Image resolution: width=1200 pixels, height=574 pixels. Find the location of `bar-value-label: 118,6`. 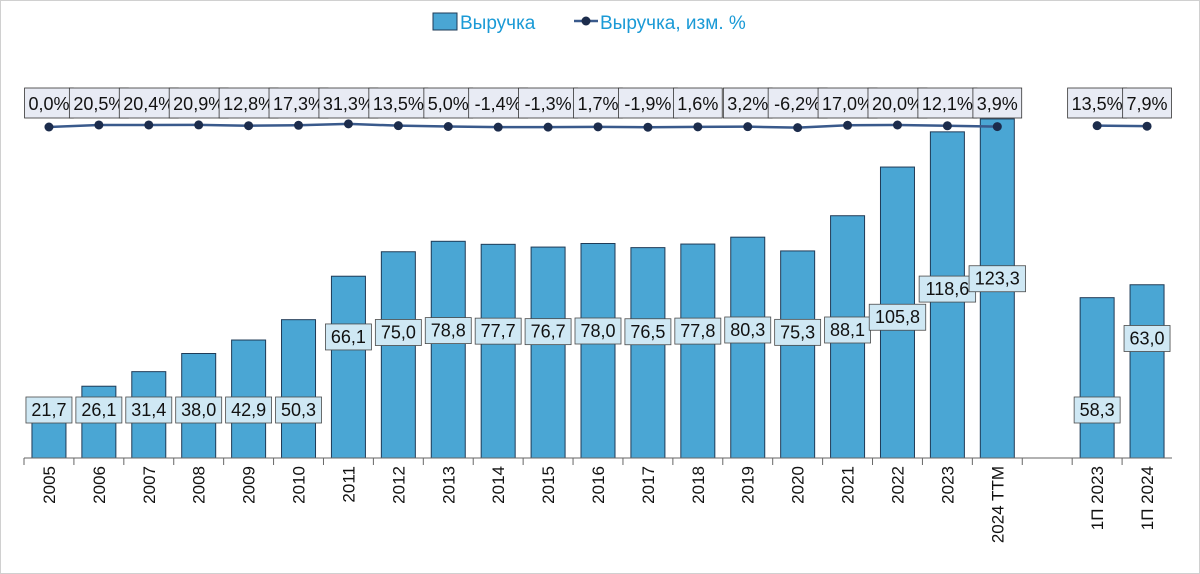

bar-value-label: 118,6 is located at coordinates (948, 289).